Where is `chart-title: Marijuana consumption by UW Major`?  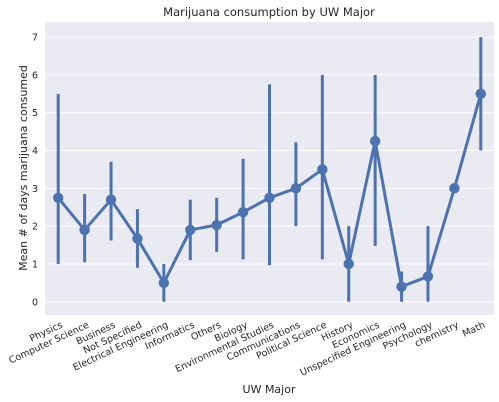
chart-title: Marijuana consumption by UW Major is located at coordinates (269, 12).